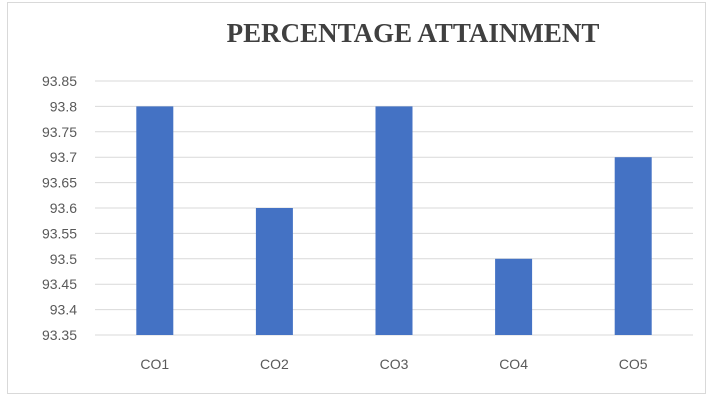 Image resolution: width=707 pixels, height=395 pixels. What do you see at coordinates (63, 259) in the screenshot?
I see `y-tick-label: 93.5` at bounding box center [63, 259].